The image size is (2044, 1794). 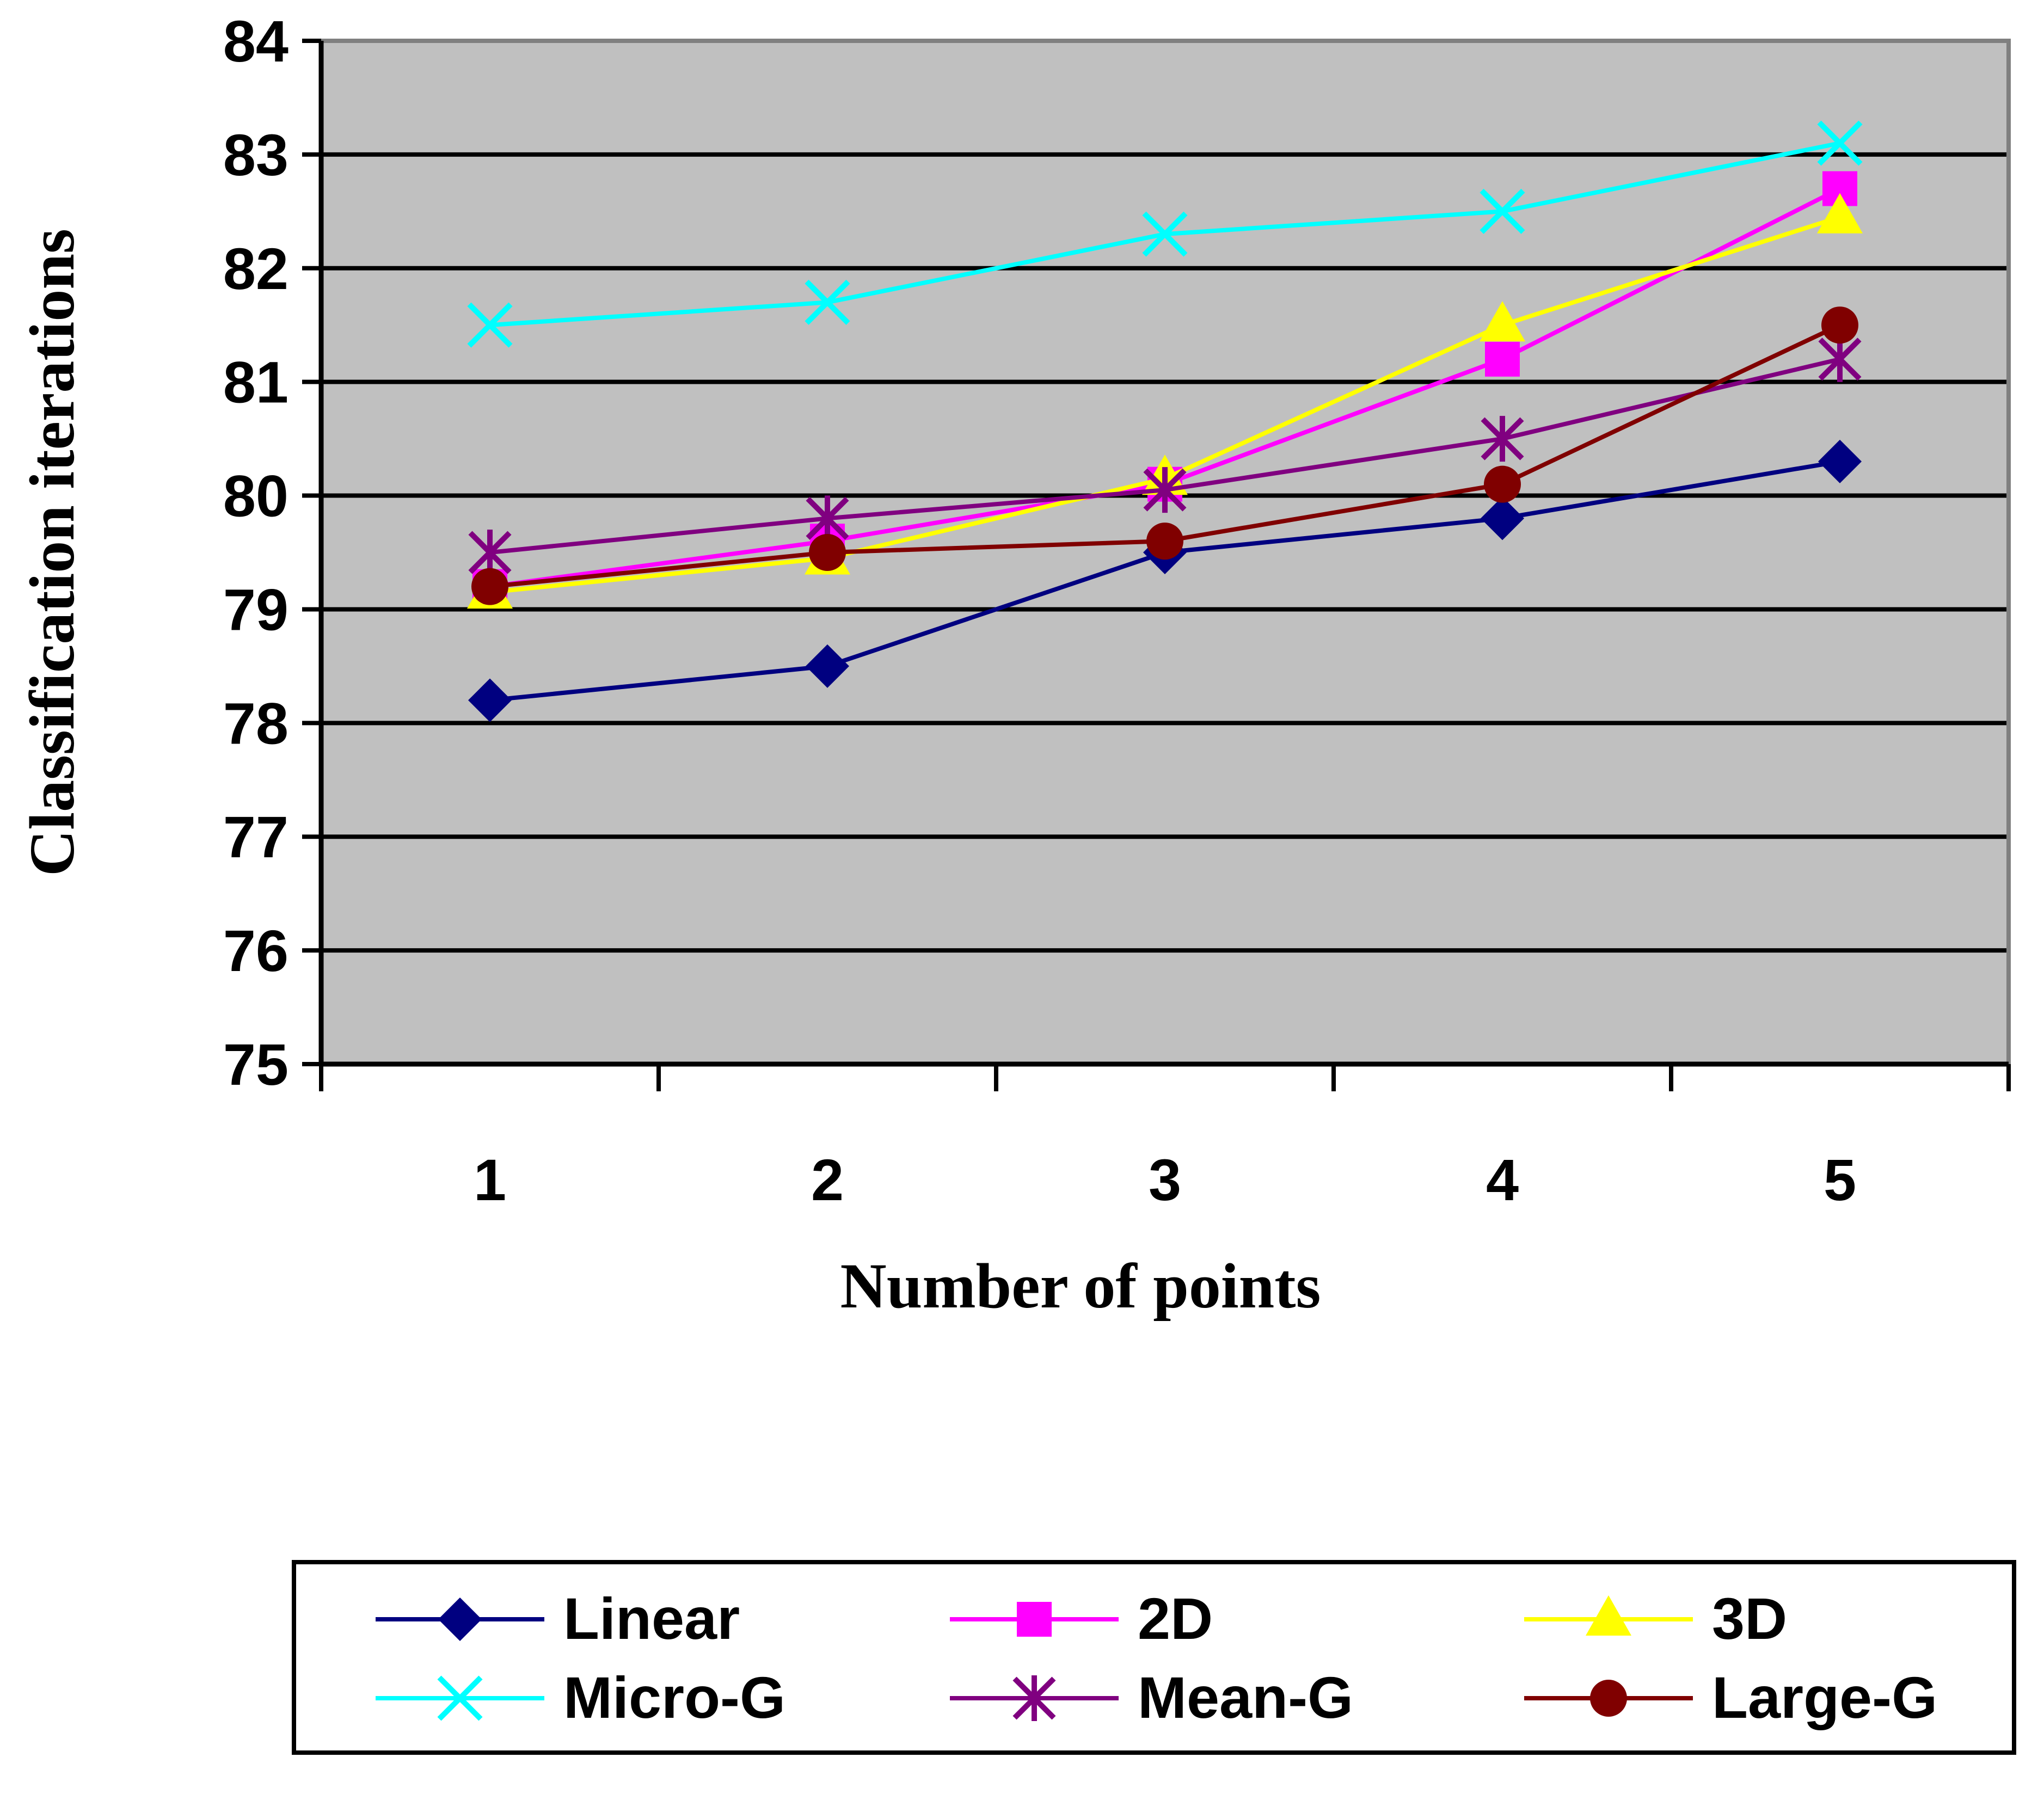 What do you see at coordinates (1245, 1697) in the screenshot?
I see `legend-label: Mean-G` at bounding box center [1245, 1697].